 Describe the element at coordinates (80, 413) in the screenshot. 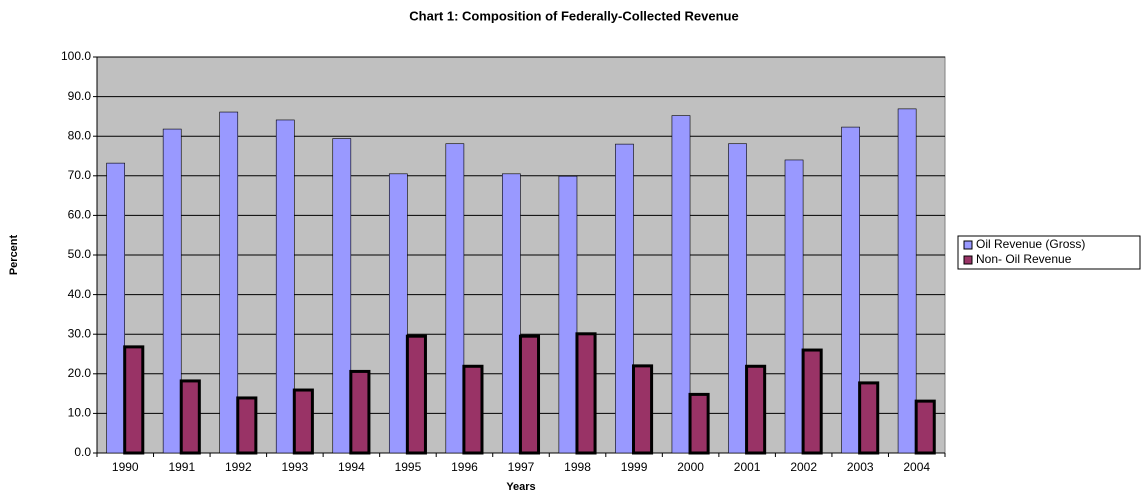

I see `y-tick-label: 10.0` at that location.